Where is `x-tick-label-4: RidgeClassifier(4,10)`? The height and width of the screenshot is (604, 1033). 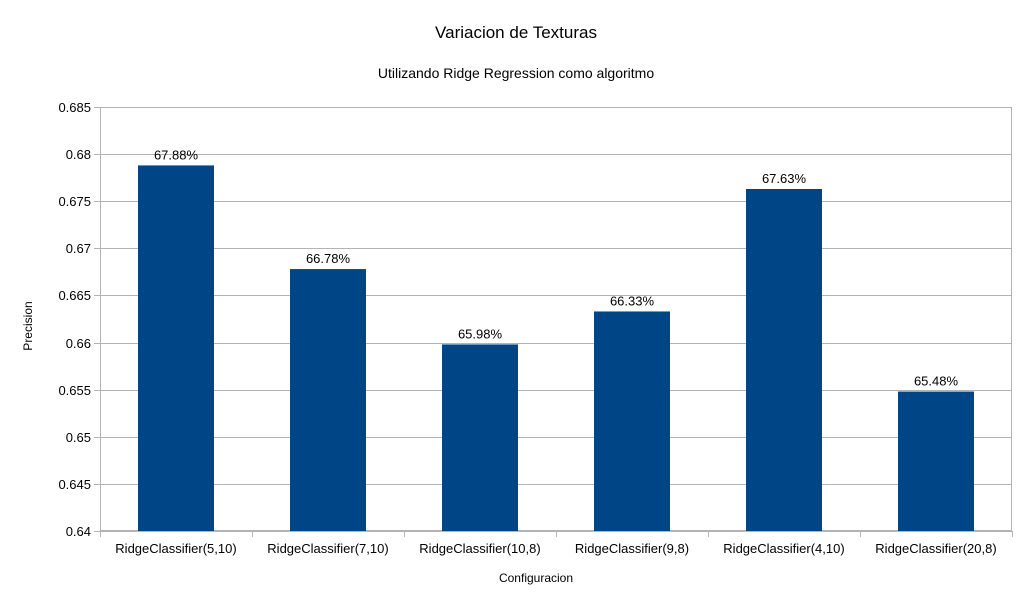 x-tick-label-4: RidgeClassifier(4,10) is located at coordinates (783, 548).